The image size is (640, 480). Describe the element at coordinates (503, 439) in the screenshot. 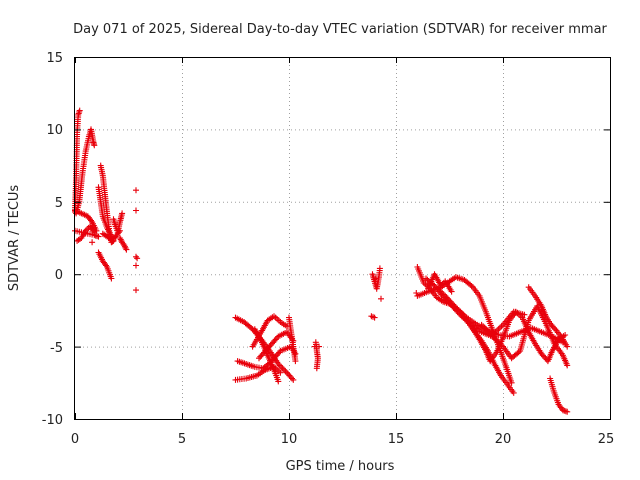

I see `x-tick-label: 20` at that location.